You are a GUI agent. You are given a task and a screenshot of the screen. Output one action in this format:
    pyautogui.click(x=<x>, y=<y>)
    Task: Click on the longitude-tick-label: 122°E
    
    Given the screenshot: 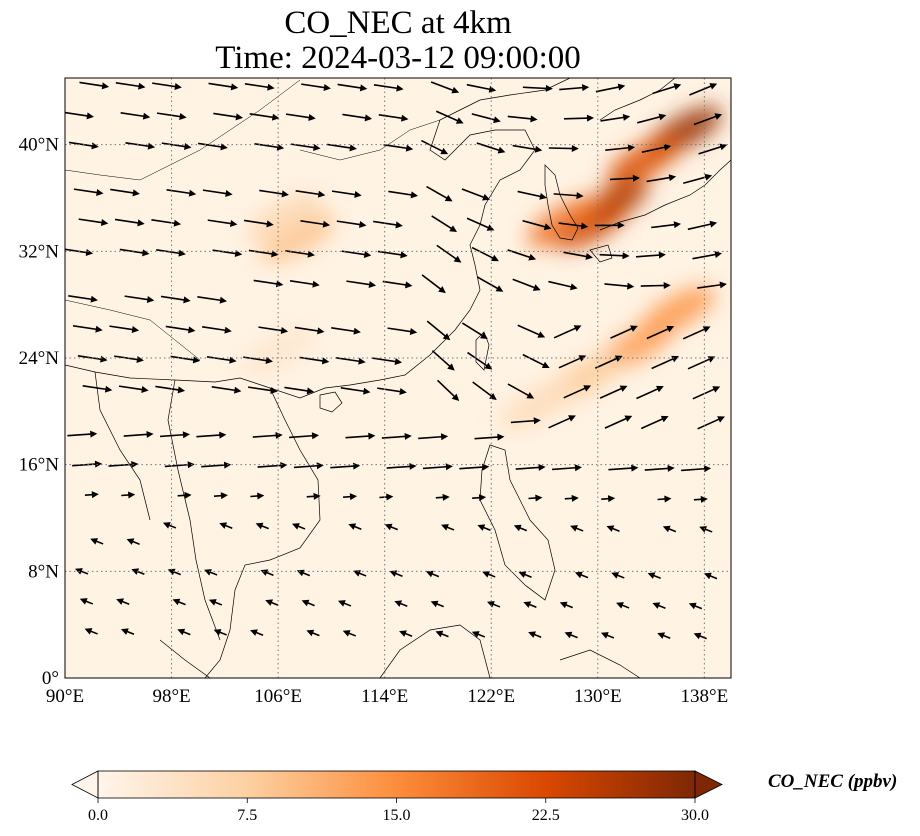 What is the action you would take?
    pyautogui.click(x=491, y=696)
    